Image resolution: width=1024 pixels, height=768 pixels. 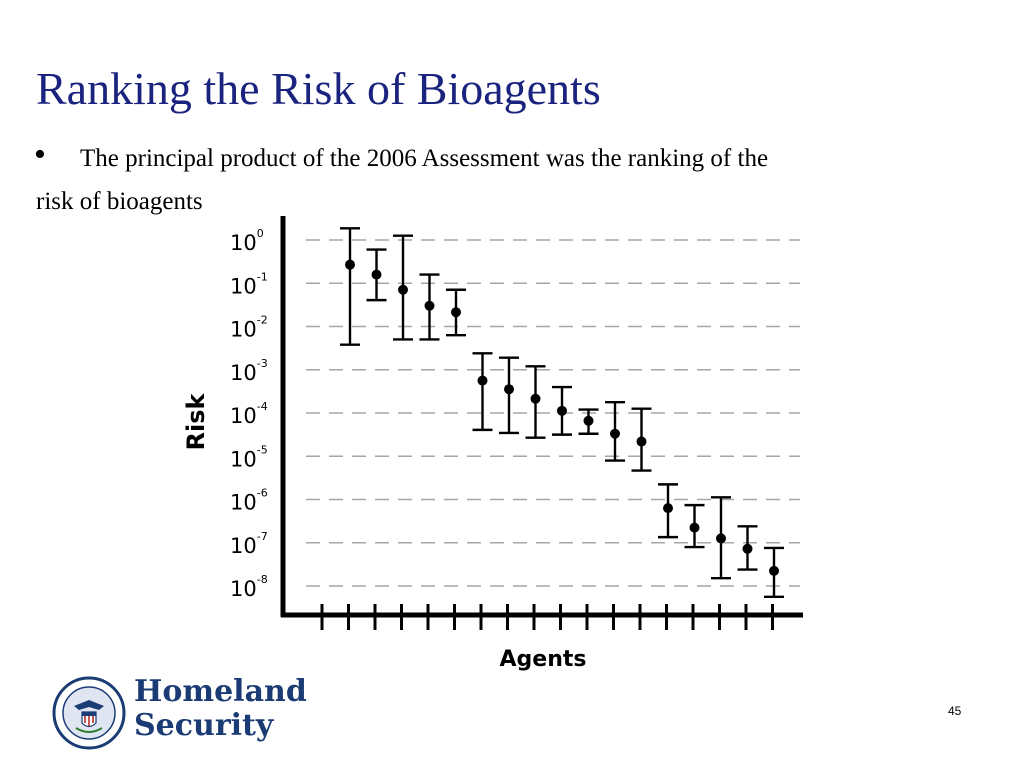 What do you see at coordinates (119, 201) in the screenshot?
I see `bullet-text-line2: risk of bioagents` at bounding box center [119, 201].